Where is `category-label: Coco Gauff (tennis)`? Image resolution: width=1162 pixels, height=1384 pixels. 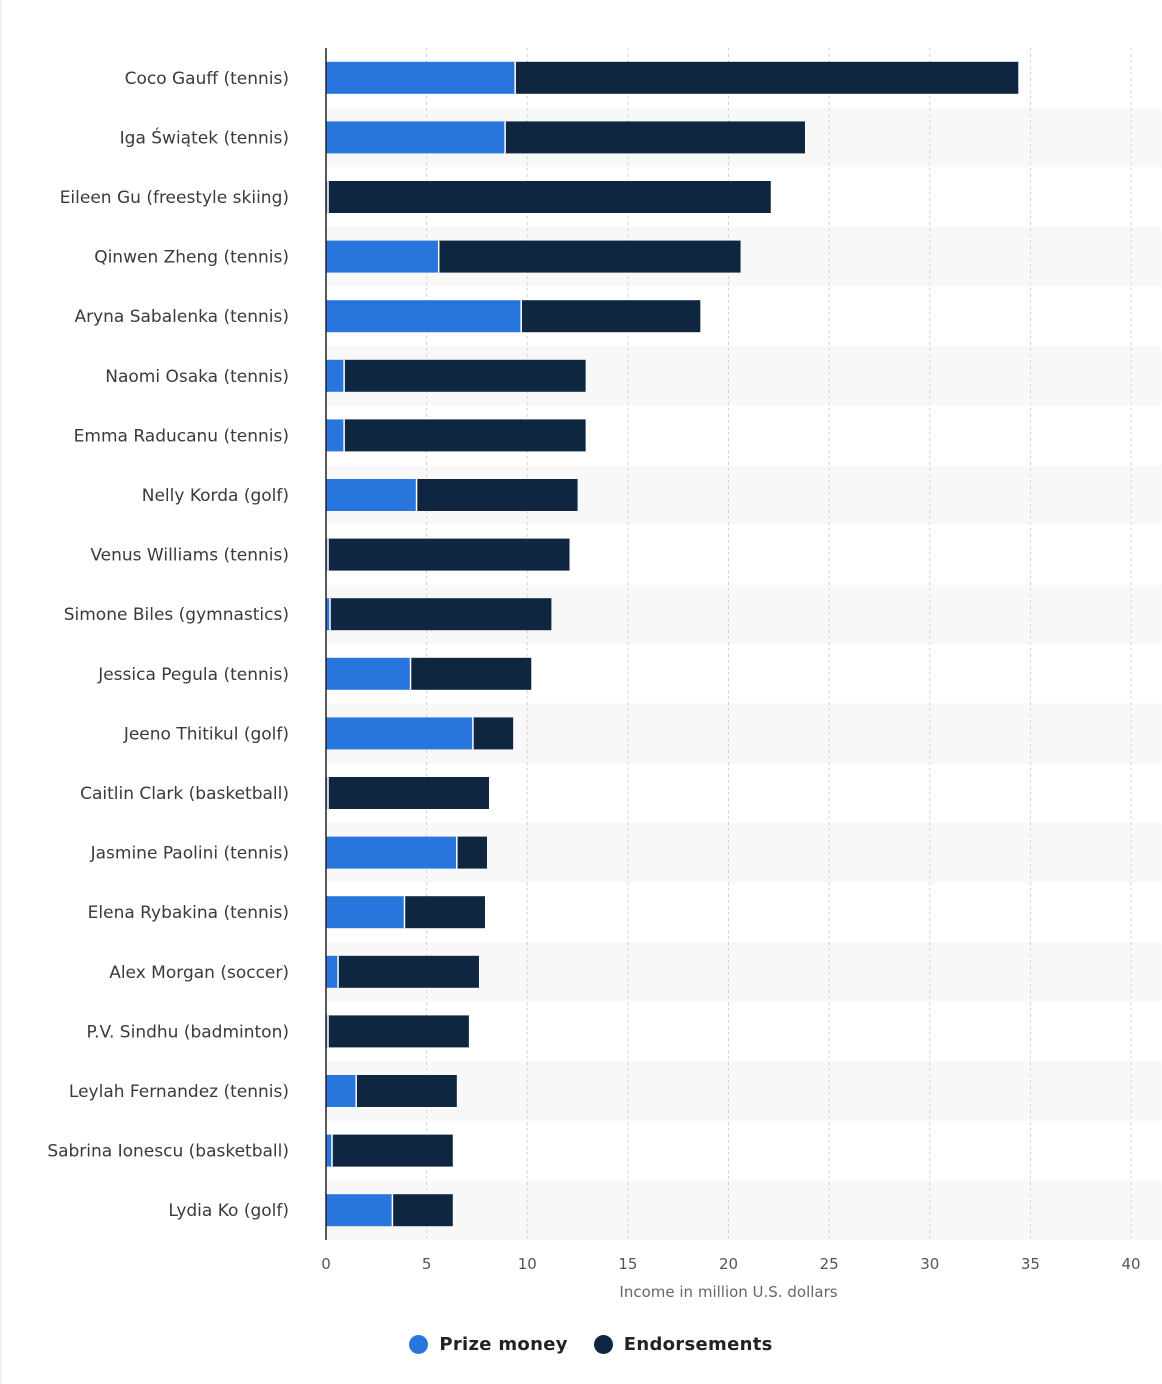
category-label: Coco Gauff (tennis) is located at coordinates (207, 79).